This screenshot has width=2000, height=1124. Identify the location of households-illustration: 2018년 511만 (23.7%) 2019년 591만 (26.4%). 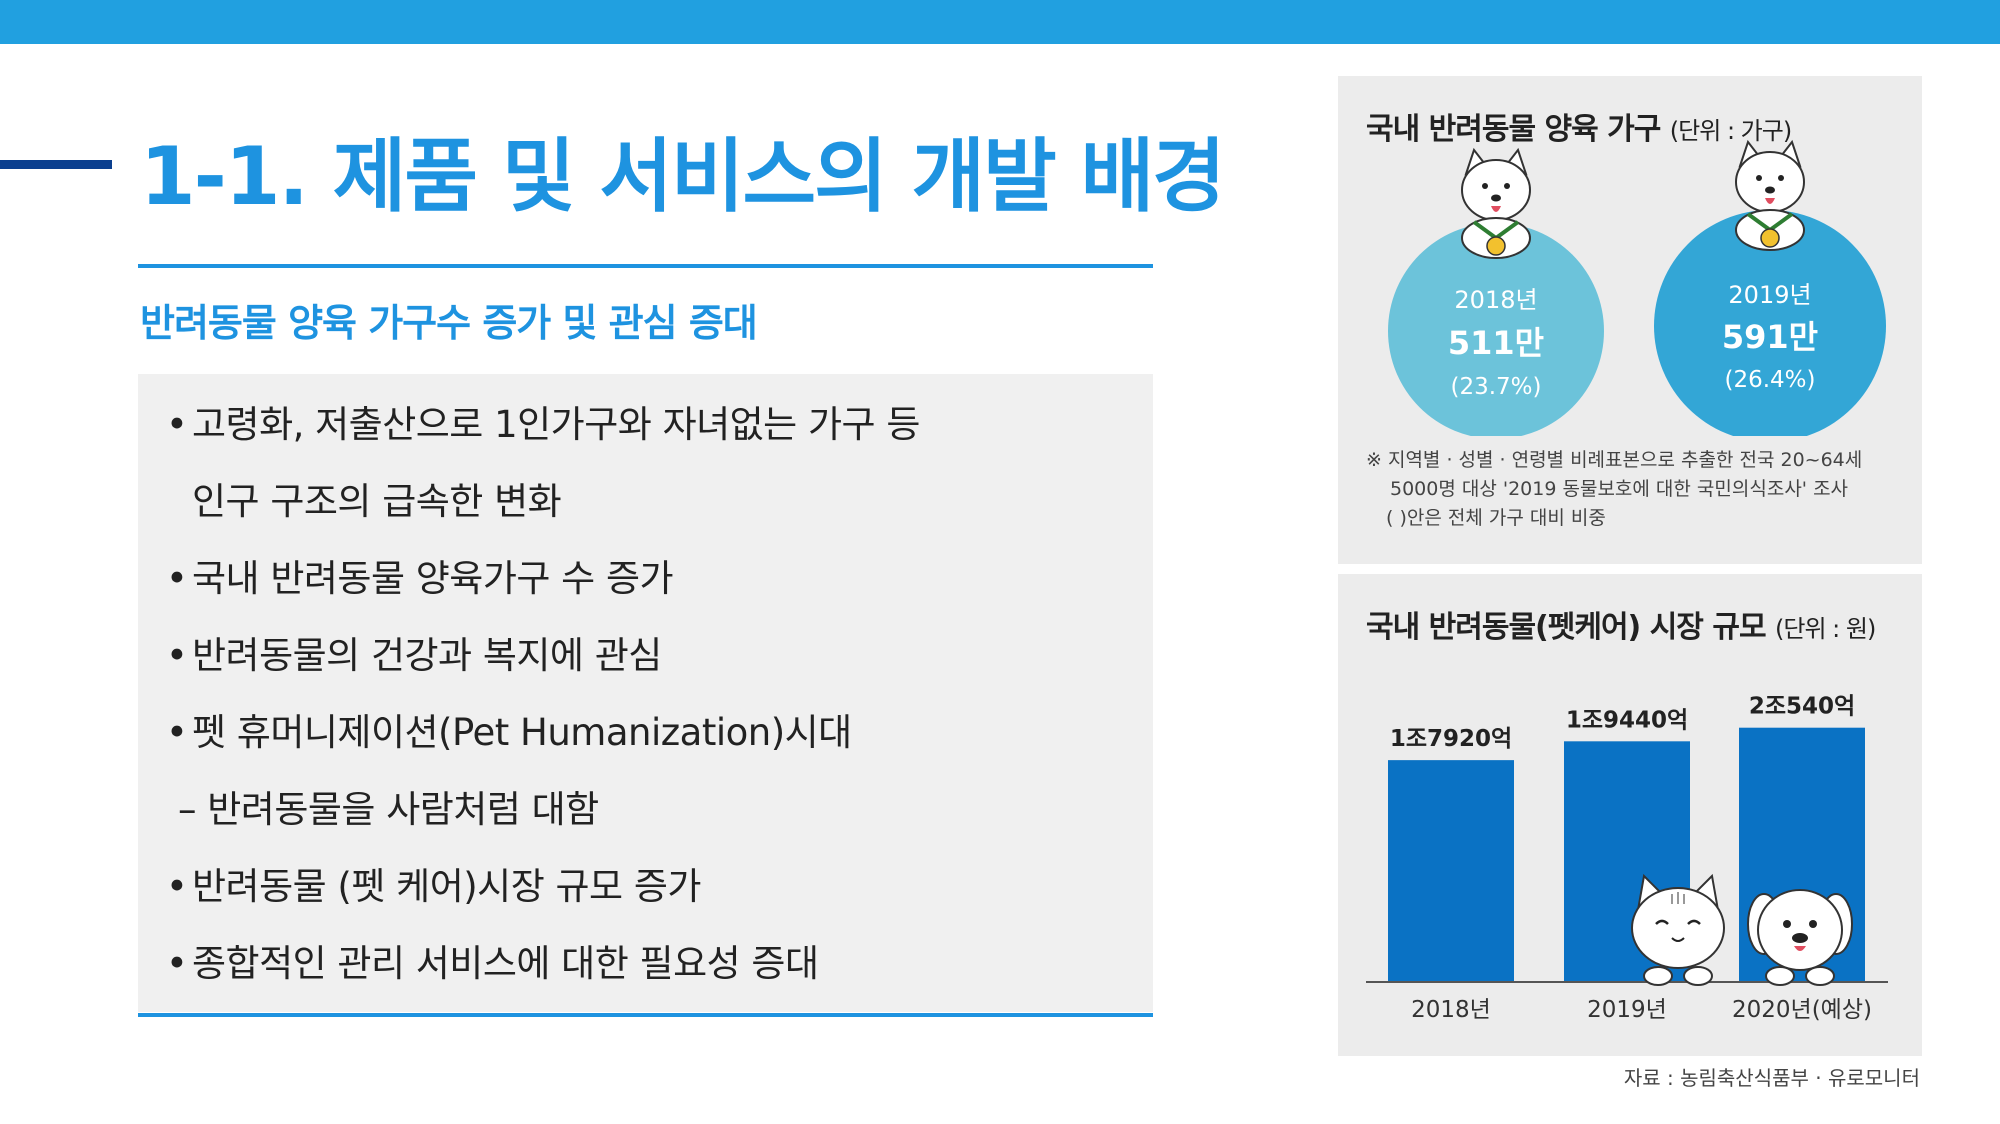
(1637, 287).